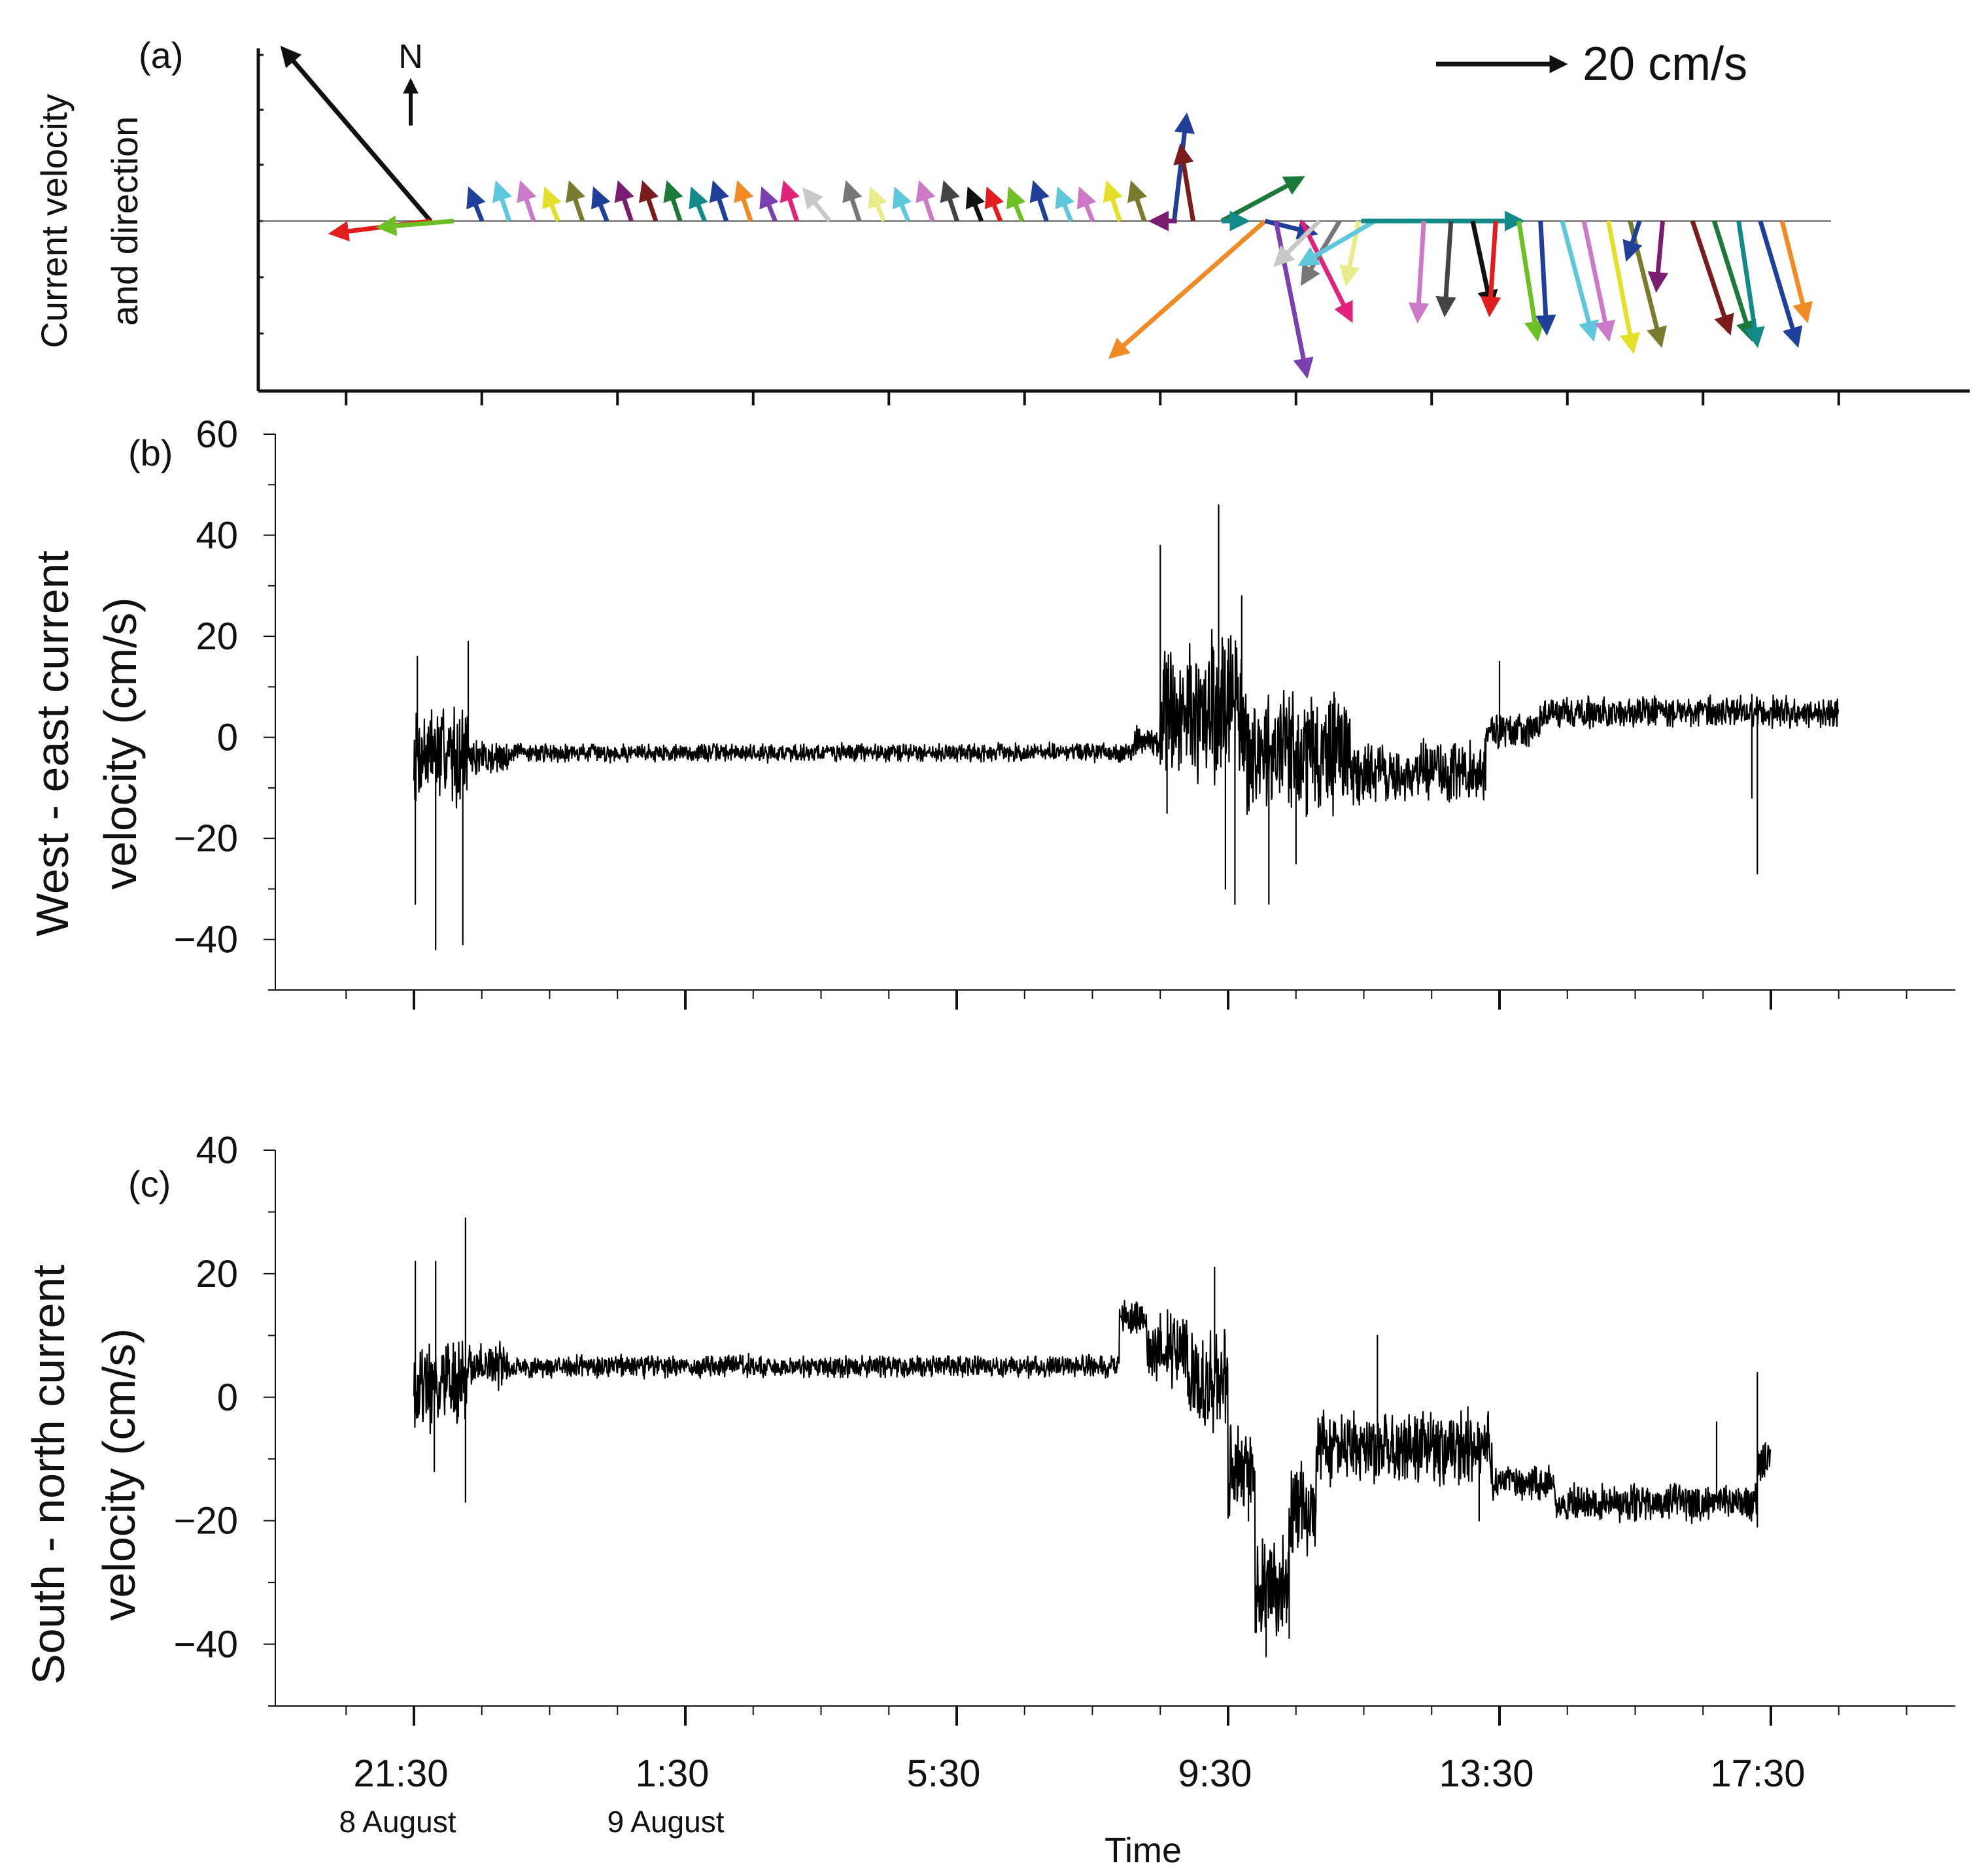  I want to click on panel-b-x-ticks, so click(1126, 1000).